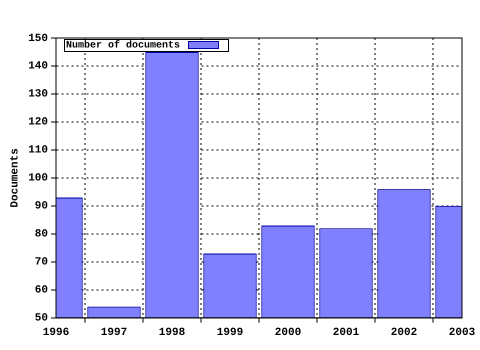 This screenshot has height=350, width=480. What do you see at coordinates (172, 333) in the screenshot?
I see `x-tick-label: 1998` at bounding box center [172, 333].